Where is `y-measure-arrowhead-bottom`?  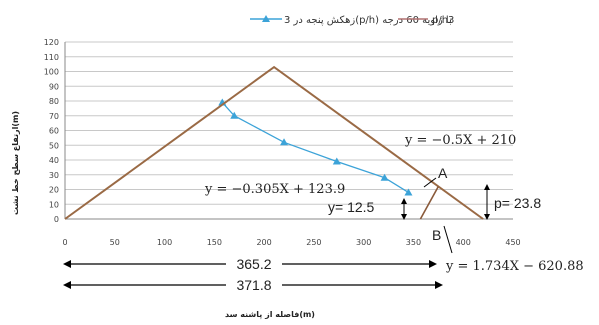 y-measure-arrowhead-bottom is located at coordinates (404, 217).